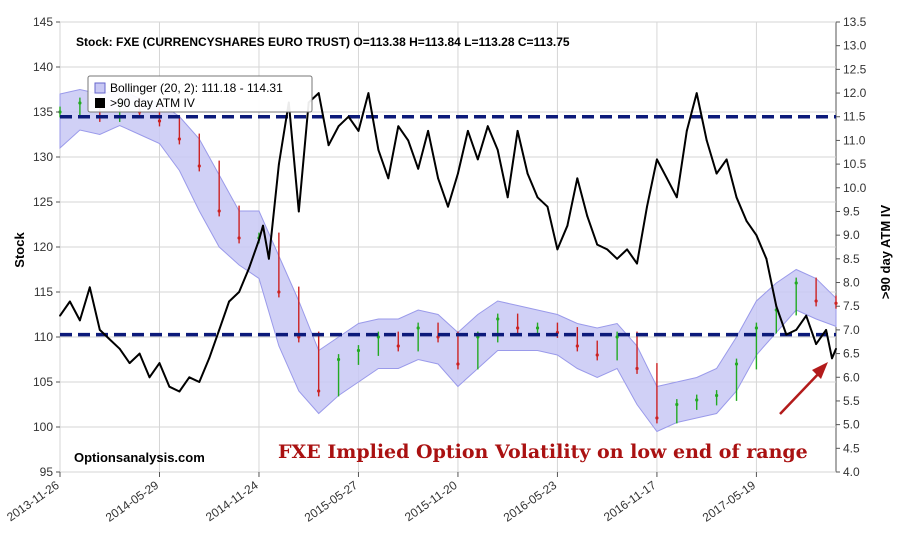 This screenshot has height=537, width=900. I want to click on left-tick-label-7: 130, so click(43, 157).